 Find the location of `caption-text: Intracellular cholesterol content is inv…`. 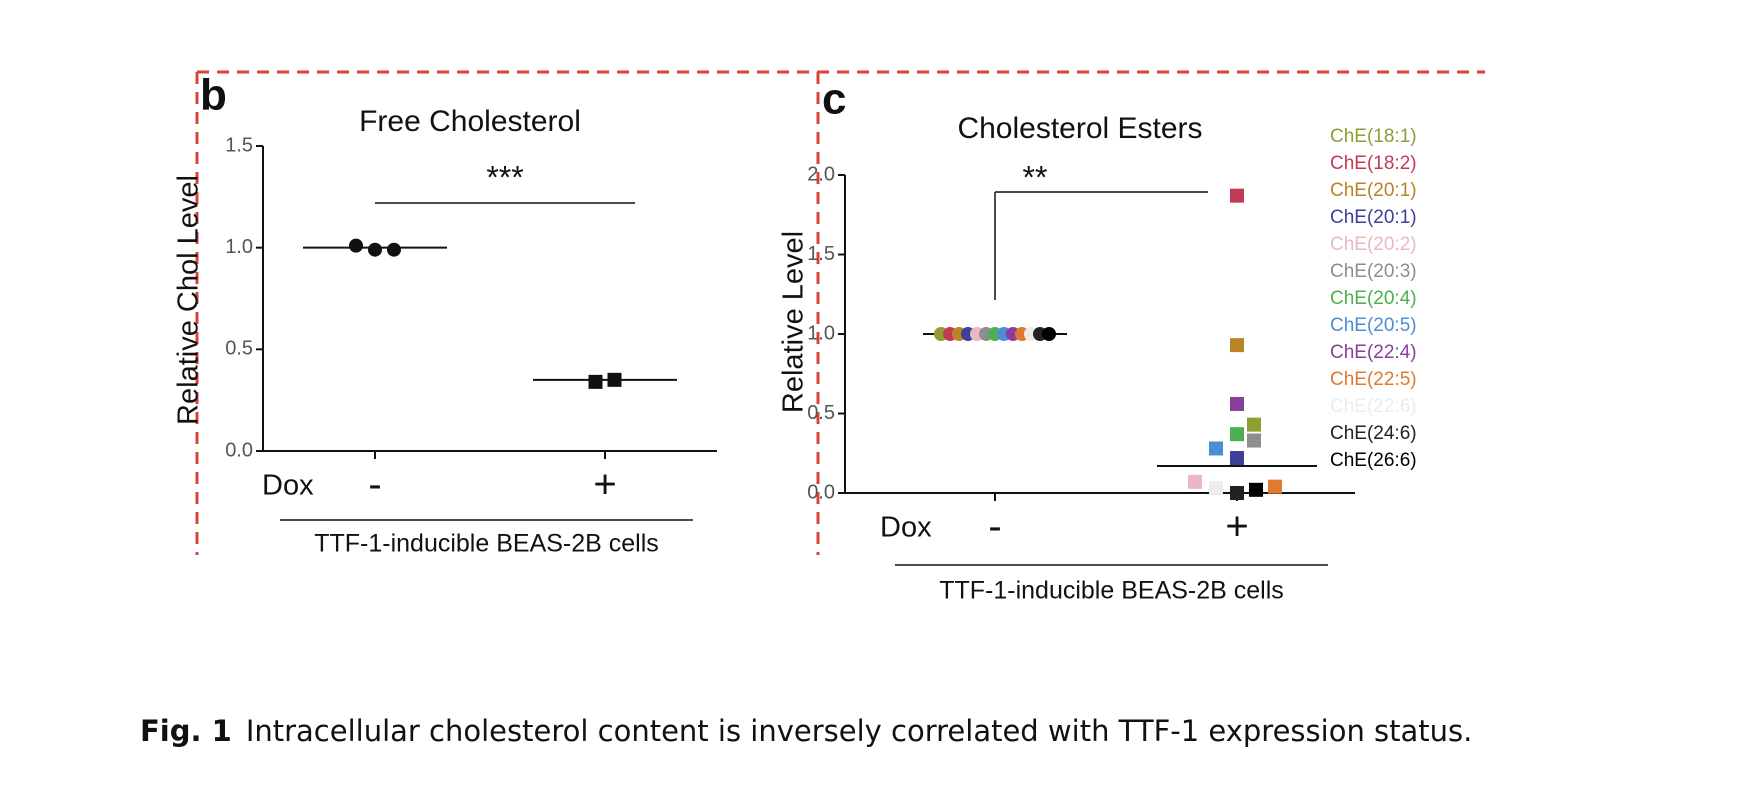

caption-text: Intracellular cholesterol content is inv… is located at coordinates (859, 731).